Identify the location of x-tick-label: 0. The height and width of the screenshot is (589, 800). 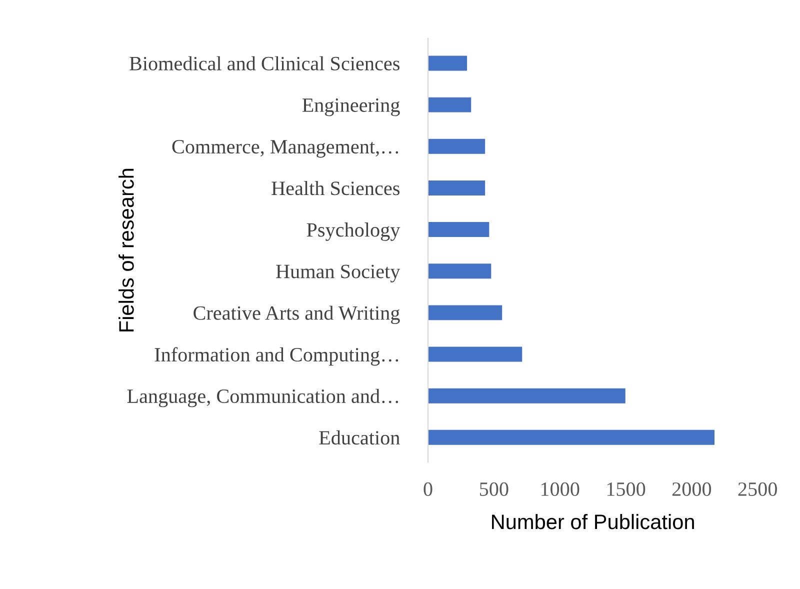
(428, 489).